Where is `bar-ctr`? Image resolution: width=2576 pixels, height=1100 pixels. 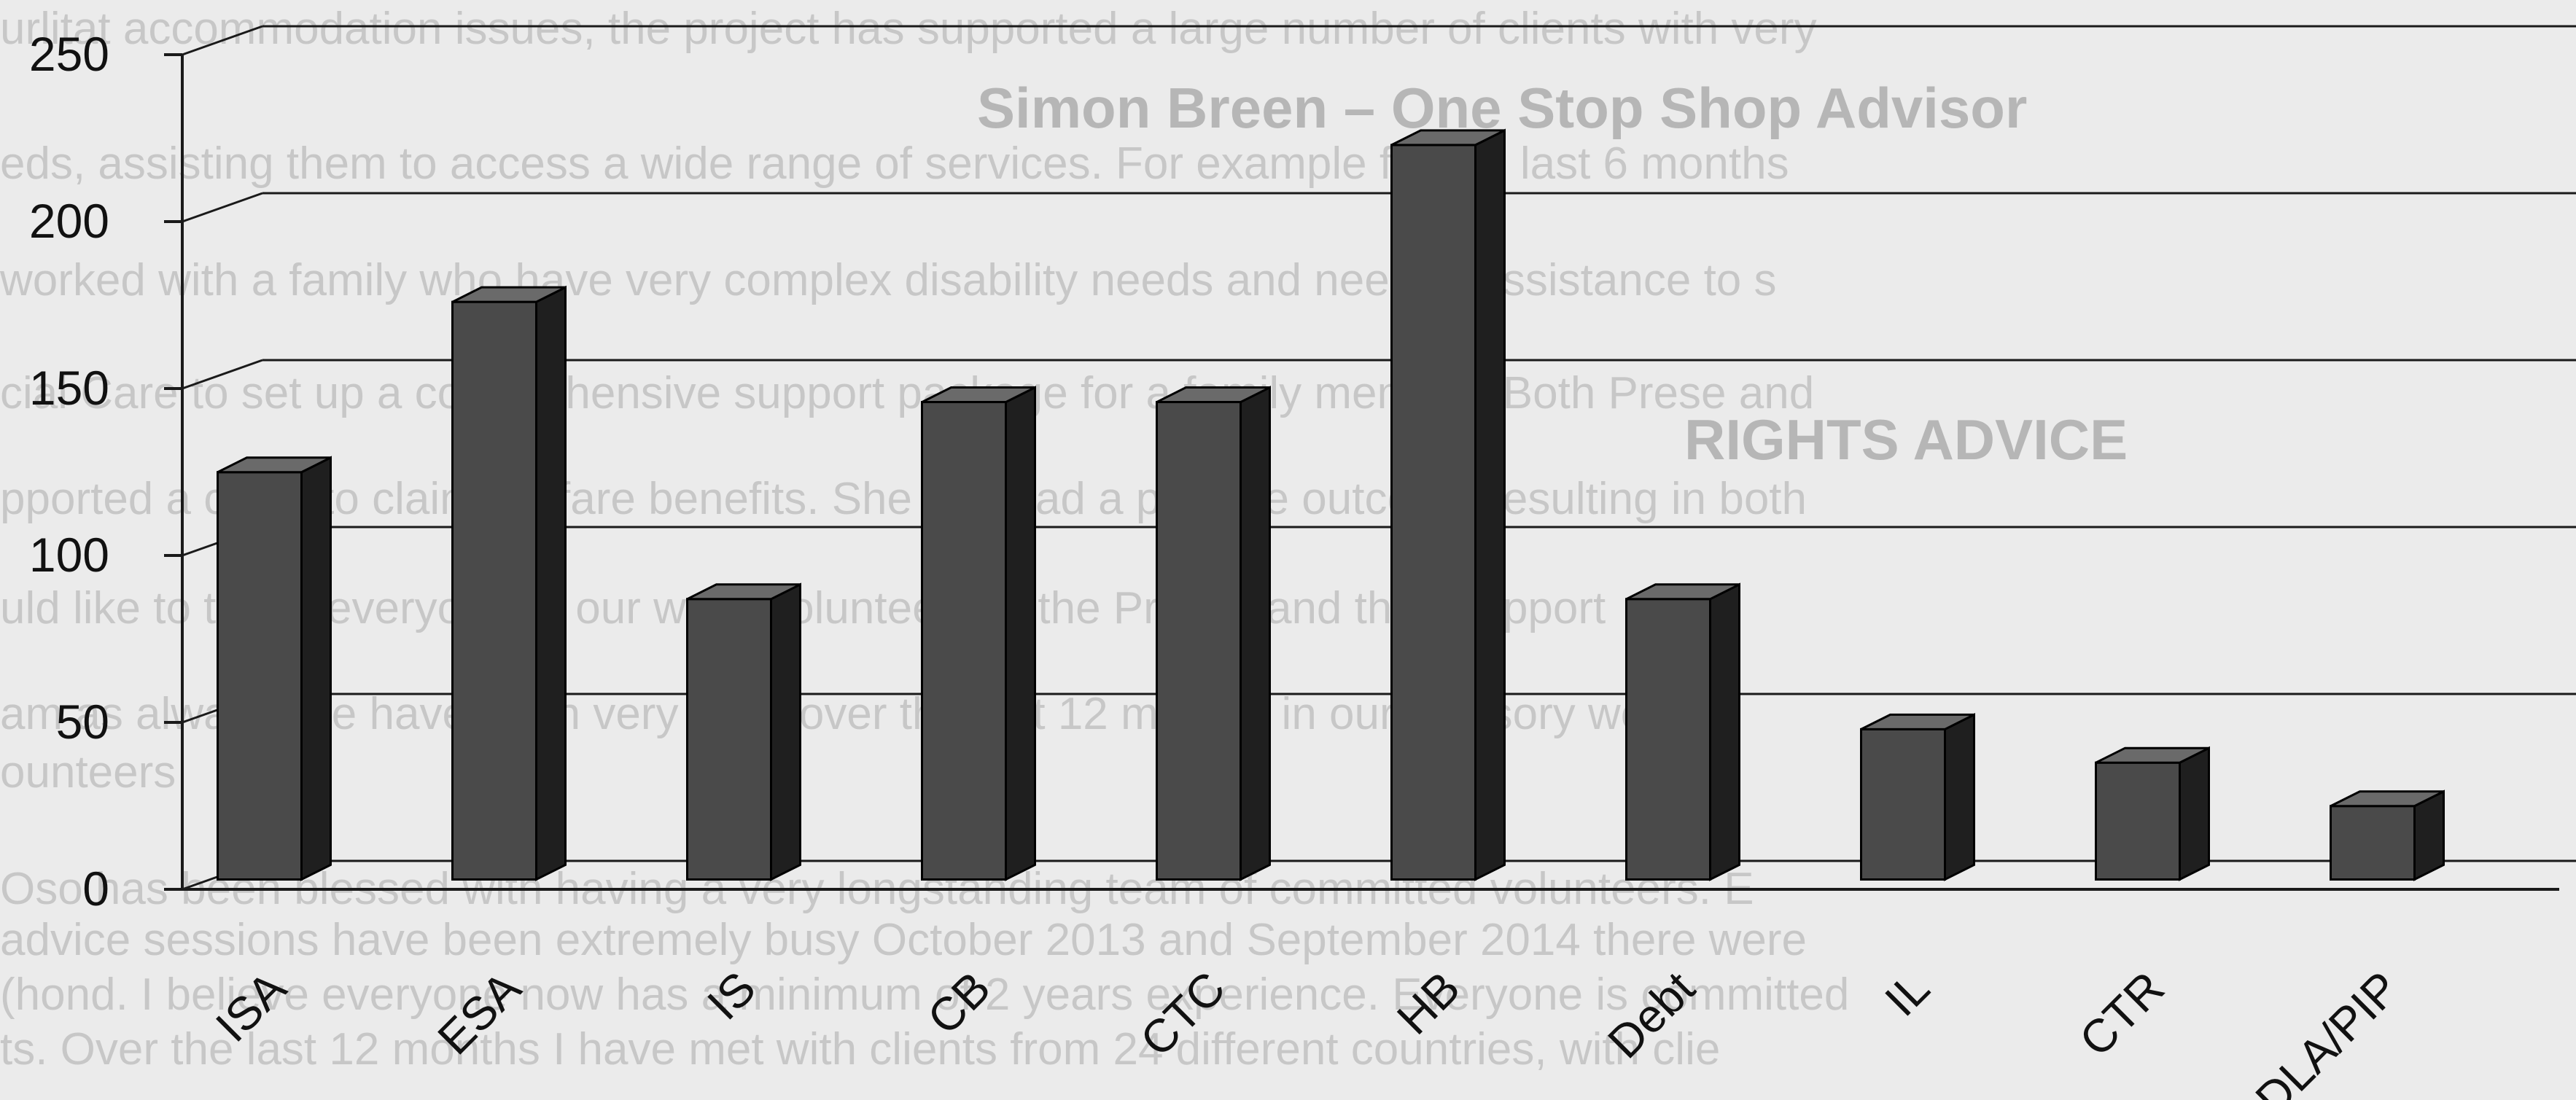 bar-ctr is located at coordinates (2152, 813).